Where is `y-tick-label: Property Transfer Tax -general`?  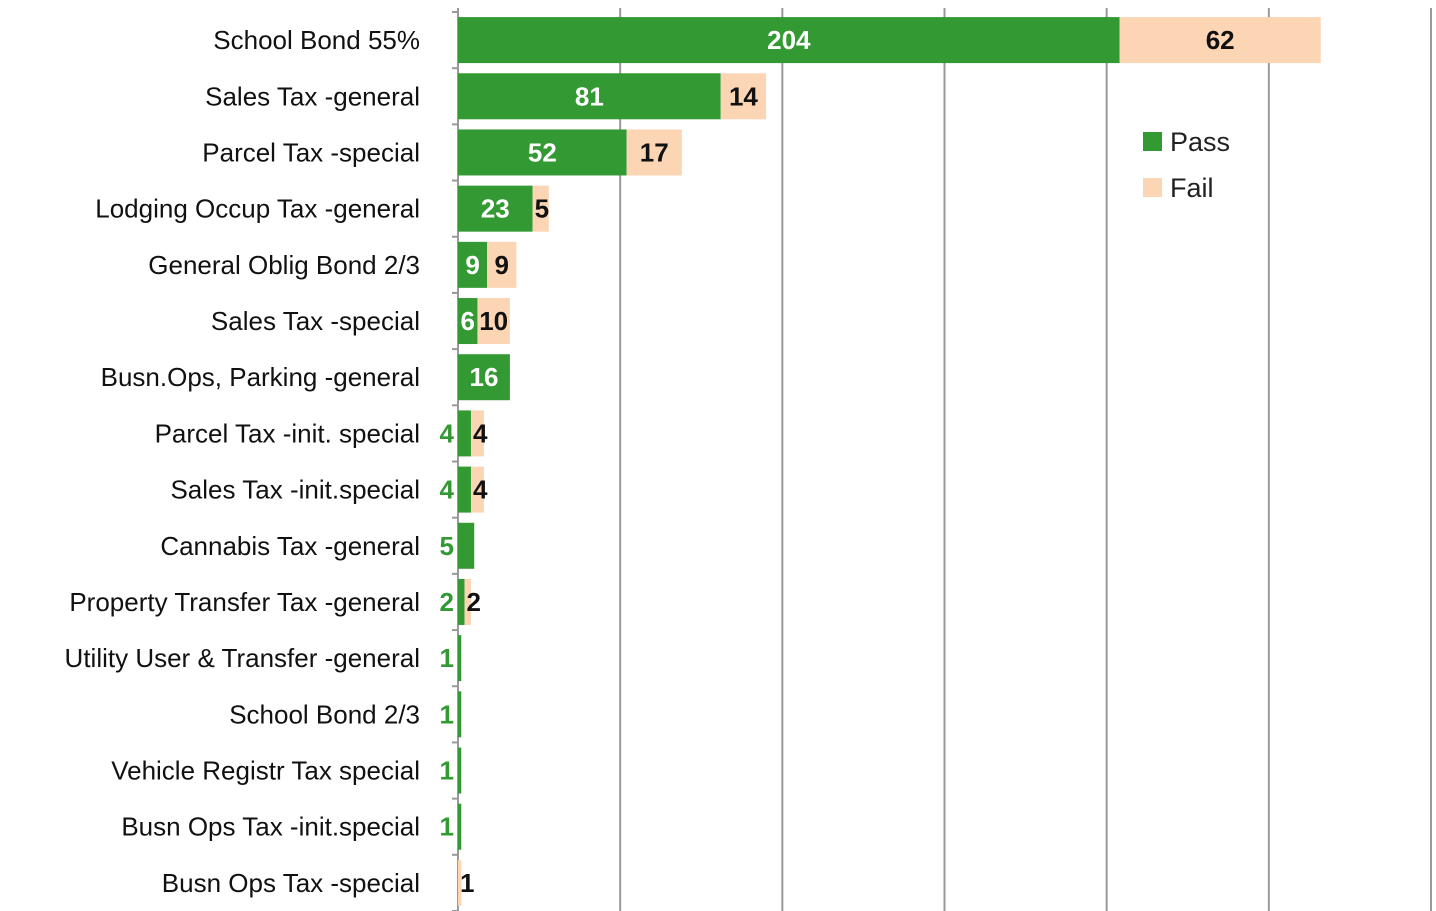 y-tick-label: Property Transfer Tax -general is located at coordinates (244, 602).